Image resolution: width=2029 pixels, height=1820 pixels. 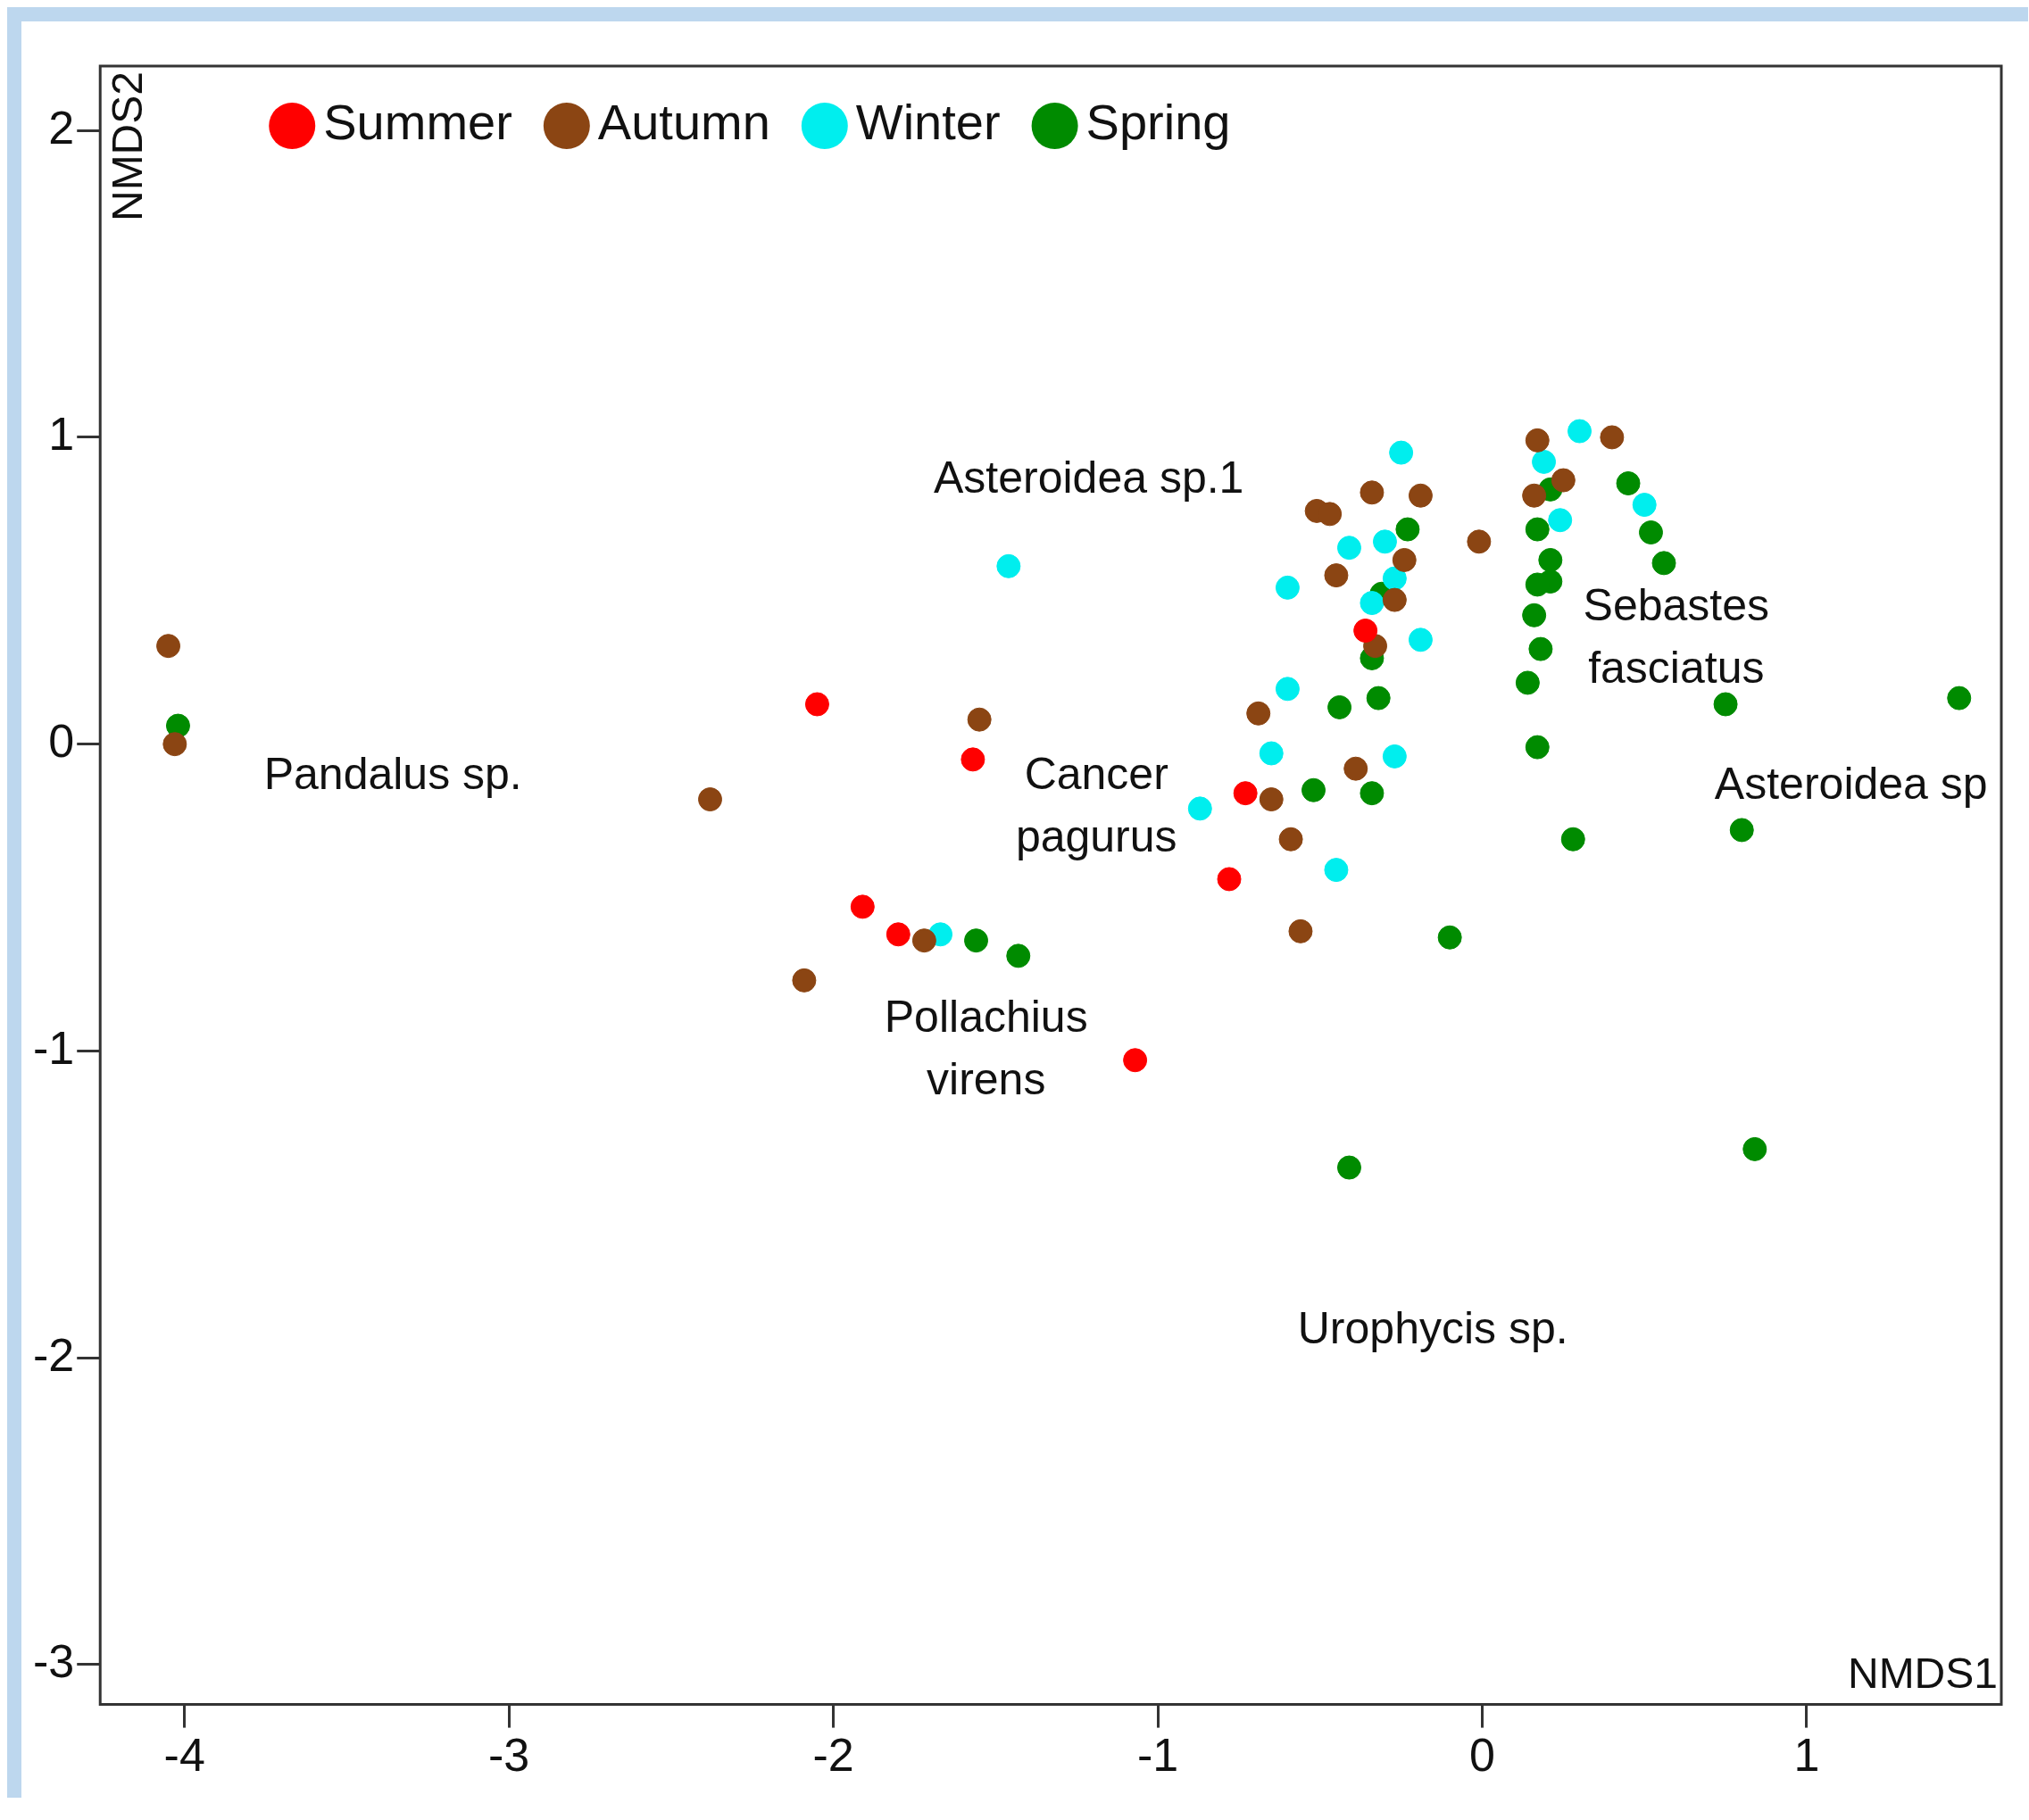 What do you see at coordinates (61, 741) in the screenshot?
I see `y-tick-label: 0` at bounding box center [61, 741].